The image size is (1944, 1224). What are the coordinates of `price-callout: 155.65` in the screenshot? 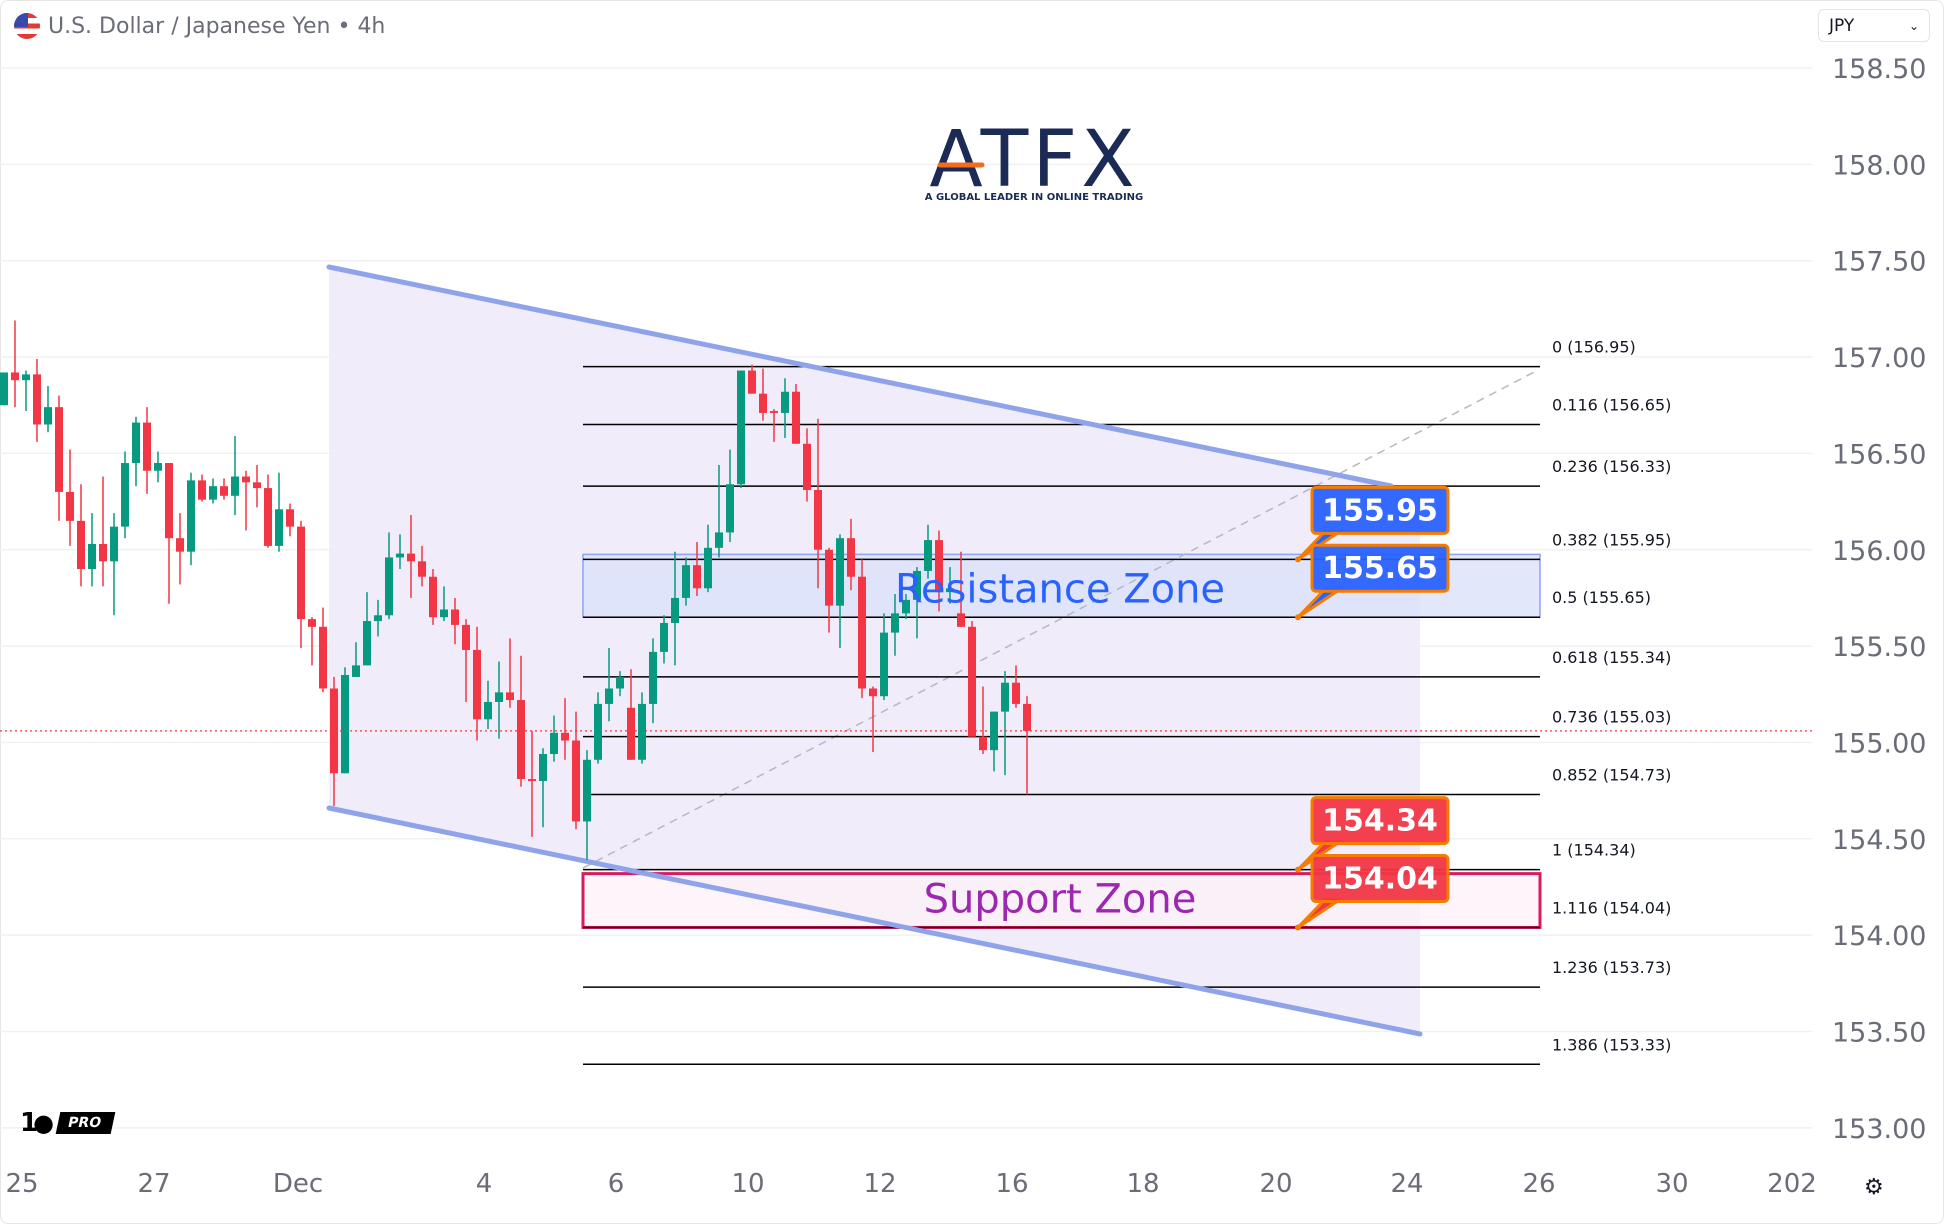 It's located at (1372, 582).